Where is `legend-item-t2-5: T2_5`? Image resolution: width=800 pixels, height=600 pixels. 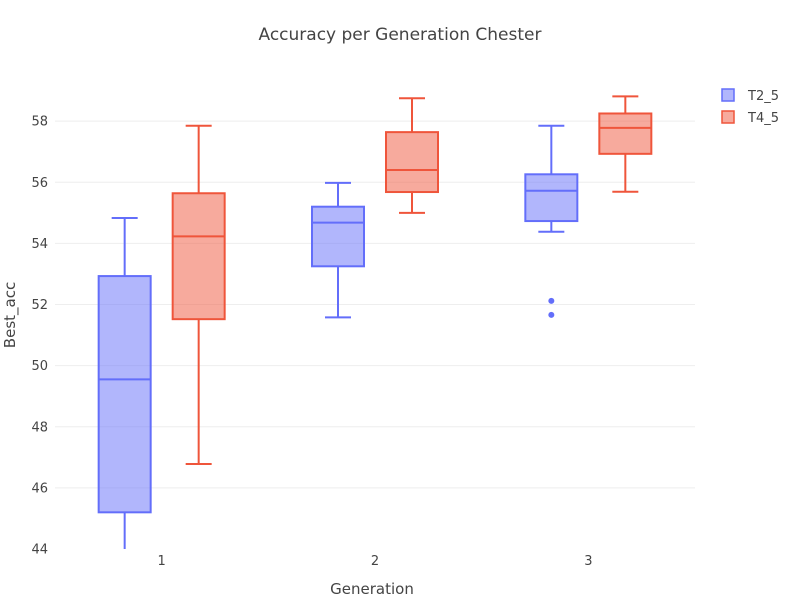
legend-item-t2-5: T2_5 is located at coordinates (750, 96).